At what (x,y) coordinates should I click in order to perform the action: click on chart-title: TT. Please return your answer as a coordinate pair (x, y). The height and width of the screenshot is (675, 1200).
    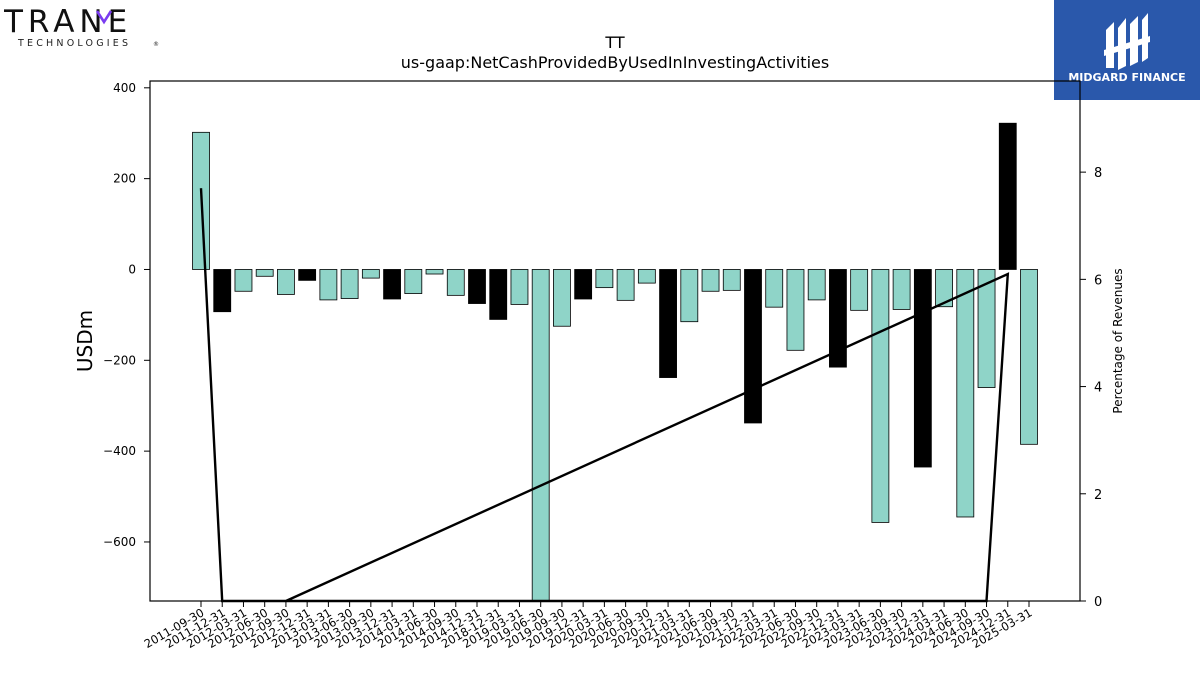
    Looking at the image, I should click on (614, 42).